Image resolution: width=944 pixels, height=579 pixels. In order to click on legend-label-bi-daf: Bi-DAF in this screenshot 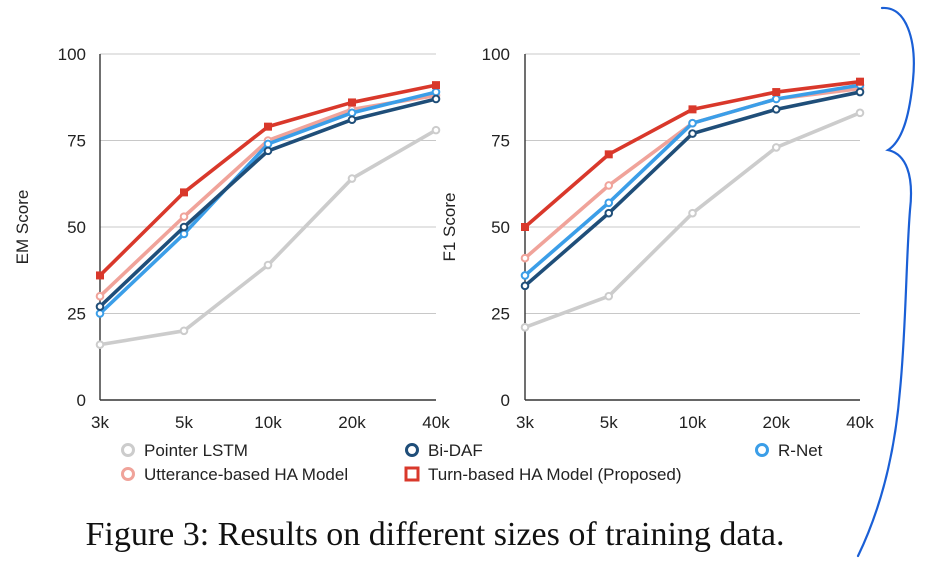, I will do `click(455, 450)`.